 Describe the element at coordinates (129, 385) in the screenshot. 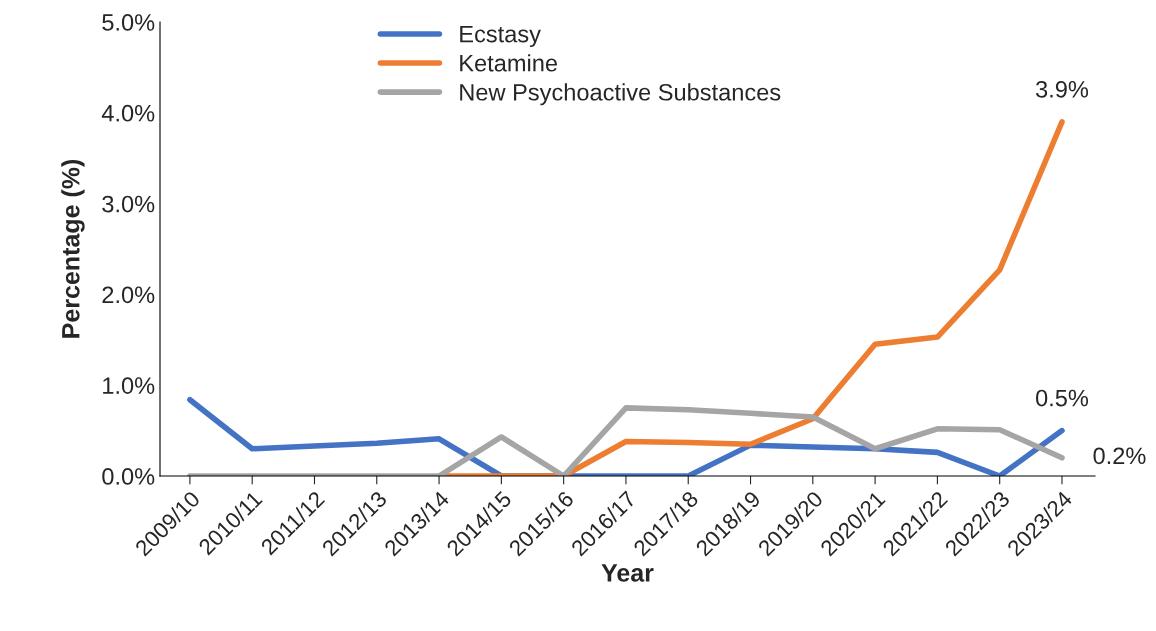

I see `y-tick-label: 1.0%` at that location.